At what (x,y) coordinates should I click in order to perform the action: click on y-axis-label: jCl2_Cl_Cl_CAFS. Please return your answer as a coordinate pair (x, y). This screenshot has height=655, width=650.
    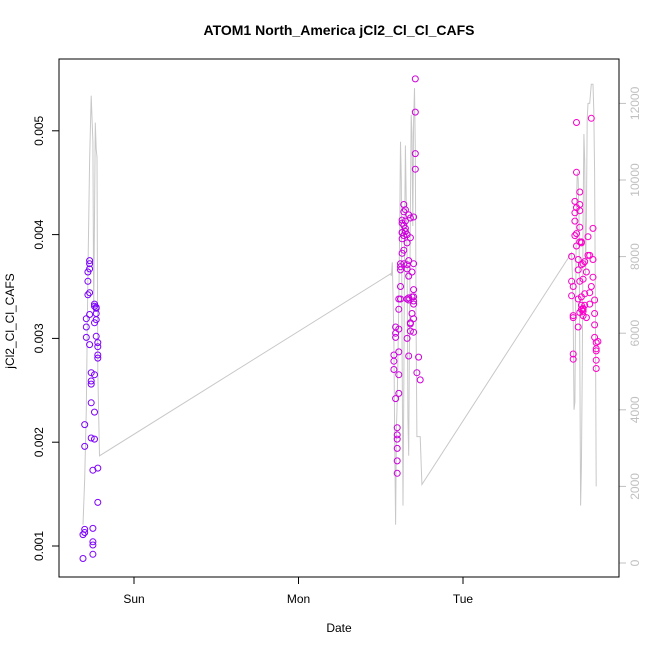
    Looking at the image, I should click on (10, 321).